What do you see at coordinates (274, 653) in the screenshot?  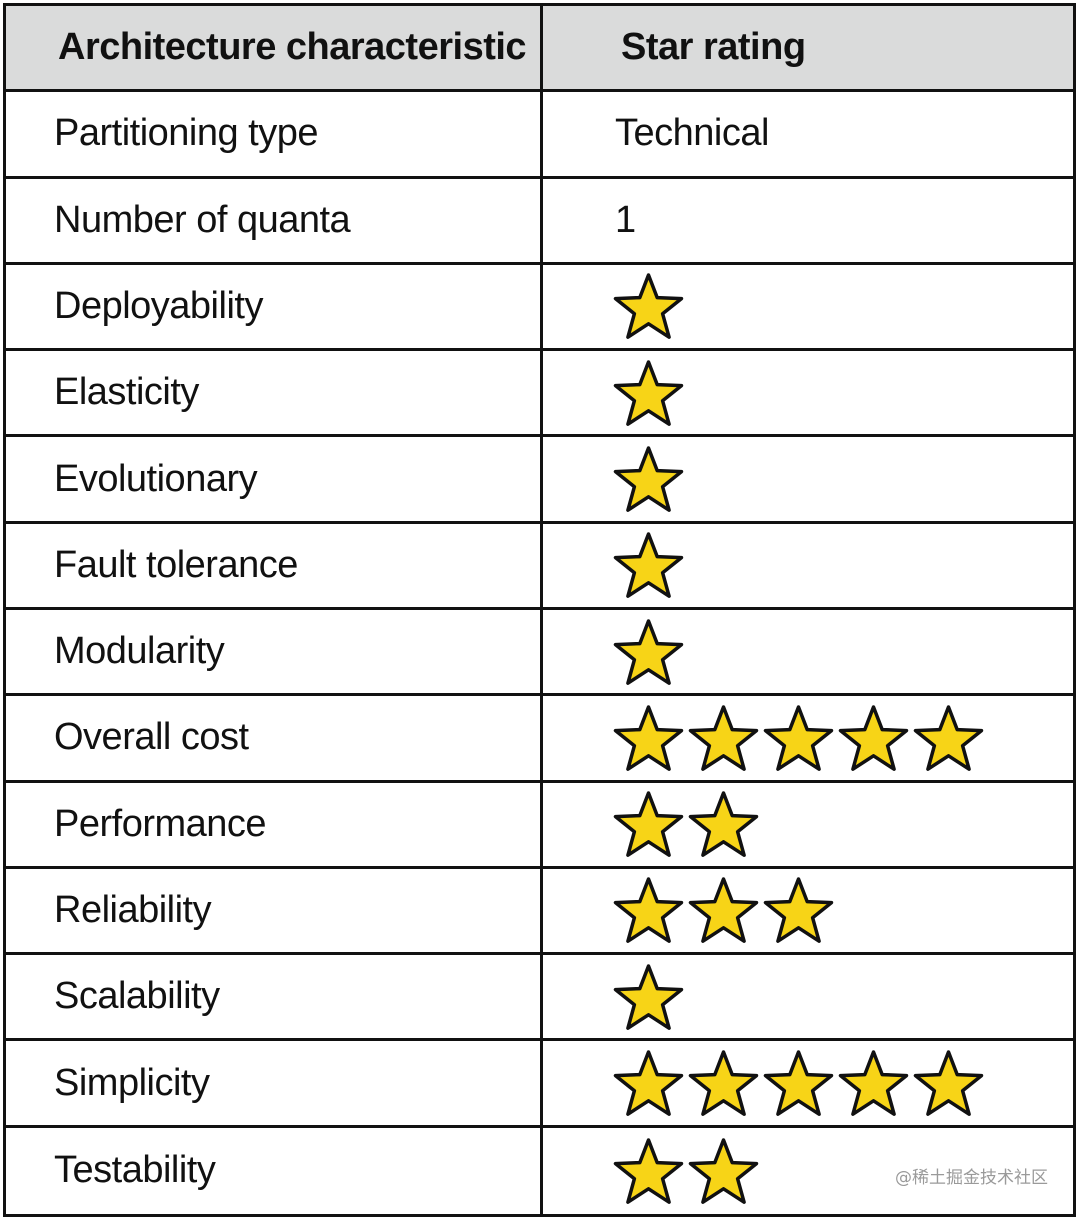 I see `row-label: Modularity` at bounding box center [274, 653].